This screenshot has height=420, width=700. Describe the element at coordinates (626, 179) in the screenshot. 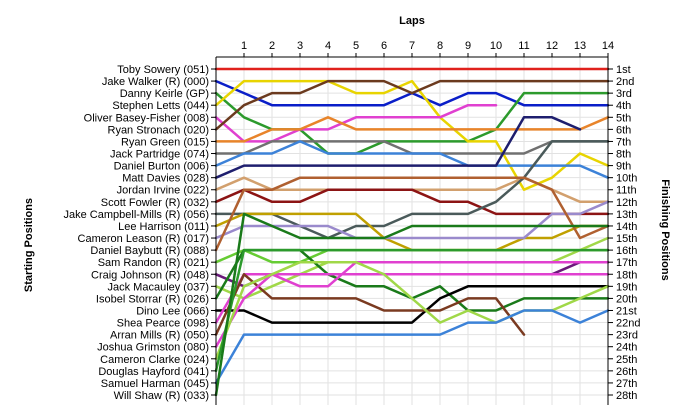

I see `finishing-position-label: 10th` at that location.